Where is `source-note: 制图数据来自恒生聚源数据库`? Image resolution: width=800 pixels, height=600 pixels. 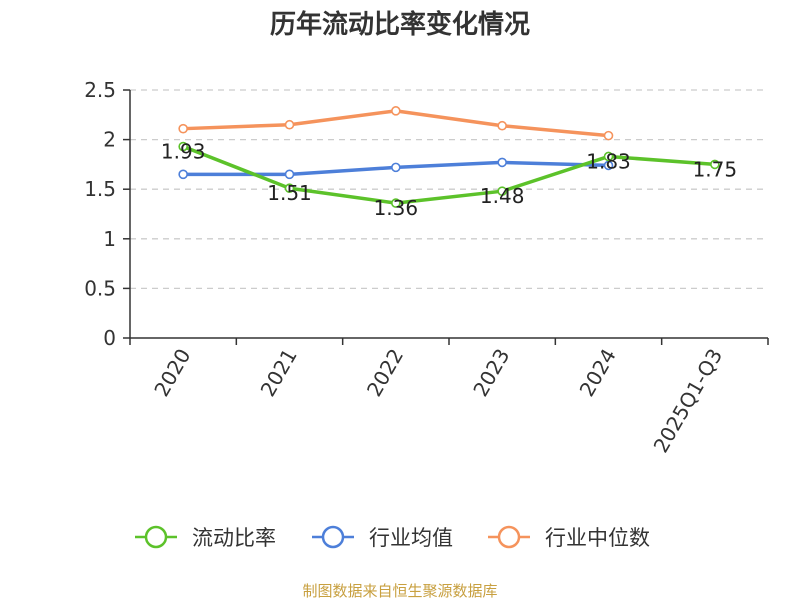 source-note: 制图数据来自恒生聚源数据库 is located at coordinates (399, 591).